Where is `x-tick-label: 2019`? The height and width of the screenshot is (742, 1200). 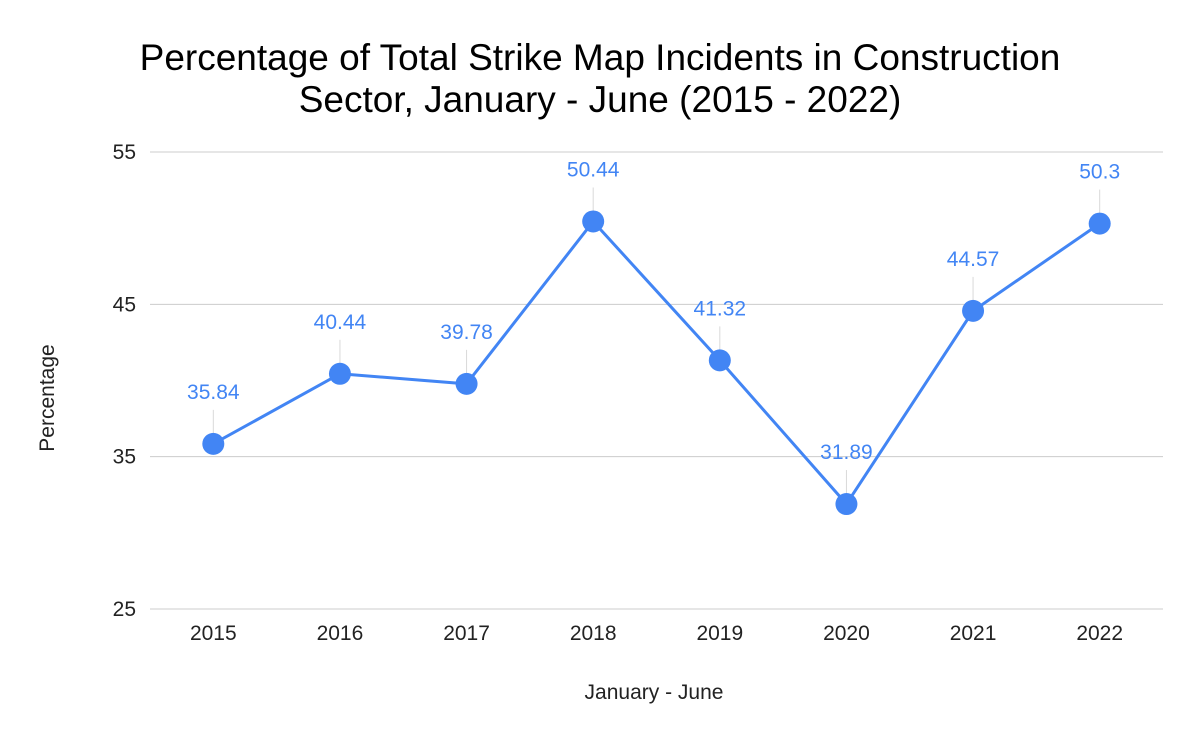
x-tick-label: 2019 is located at coordinates (719, 633).